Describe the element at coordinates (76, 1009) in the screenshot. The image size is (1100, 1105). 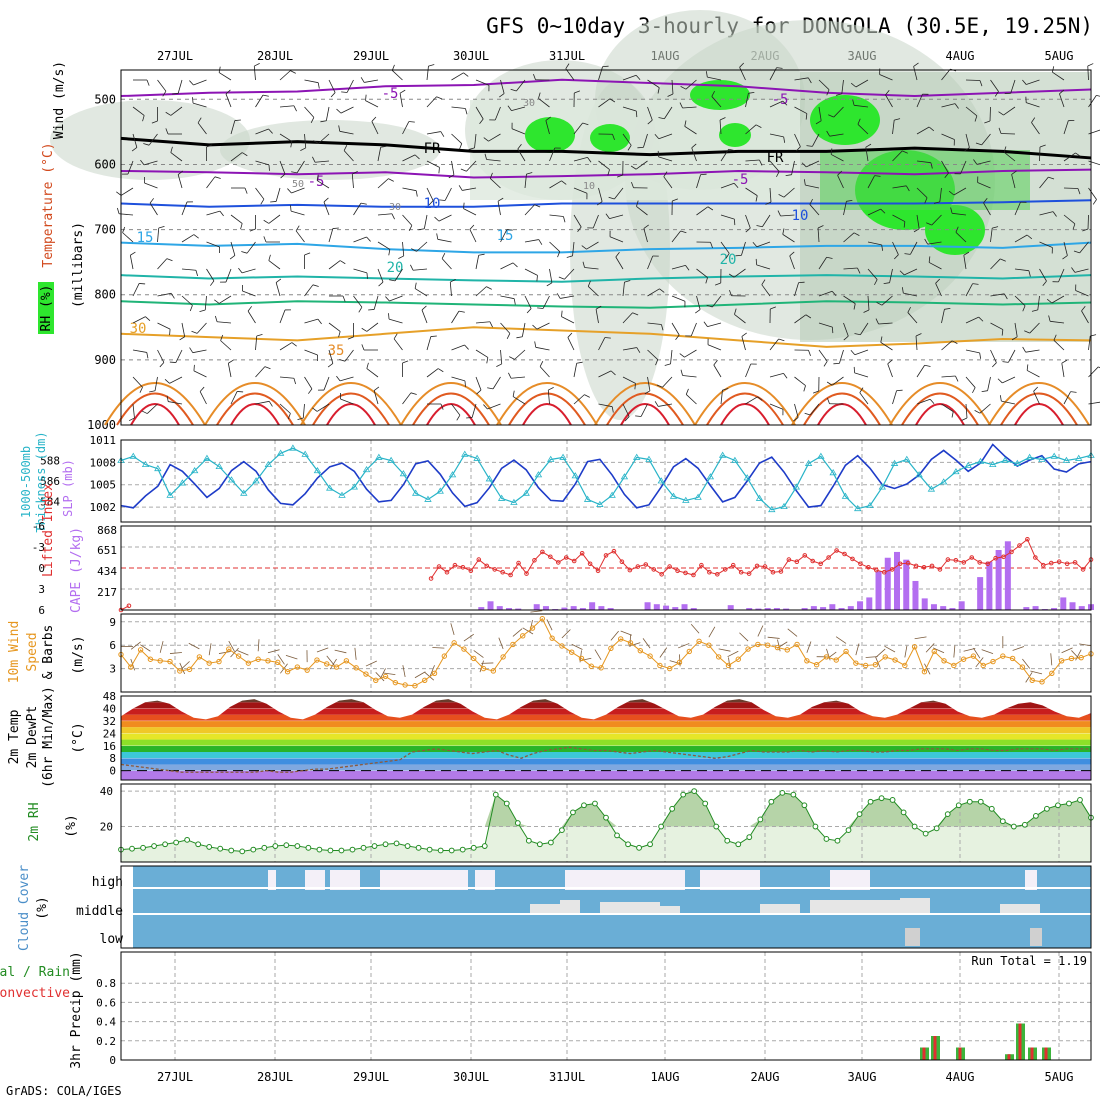
I see `panel8-label: 3hr Precip (mm)` at that location.